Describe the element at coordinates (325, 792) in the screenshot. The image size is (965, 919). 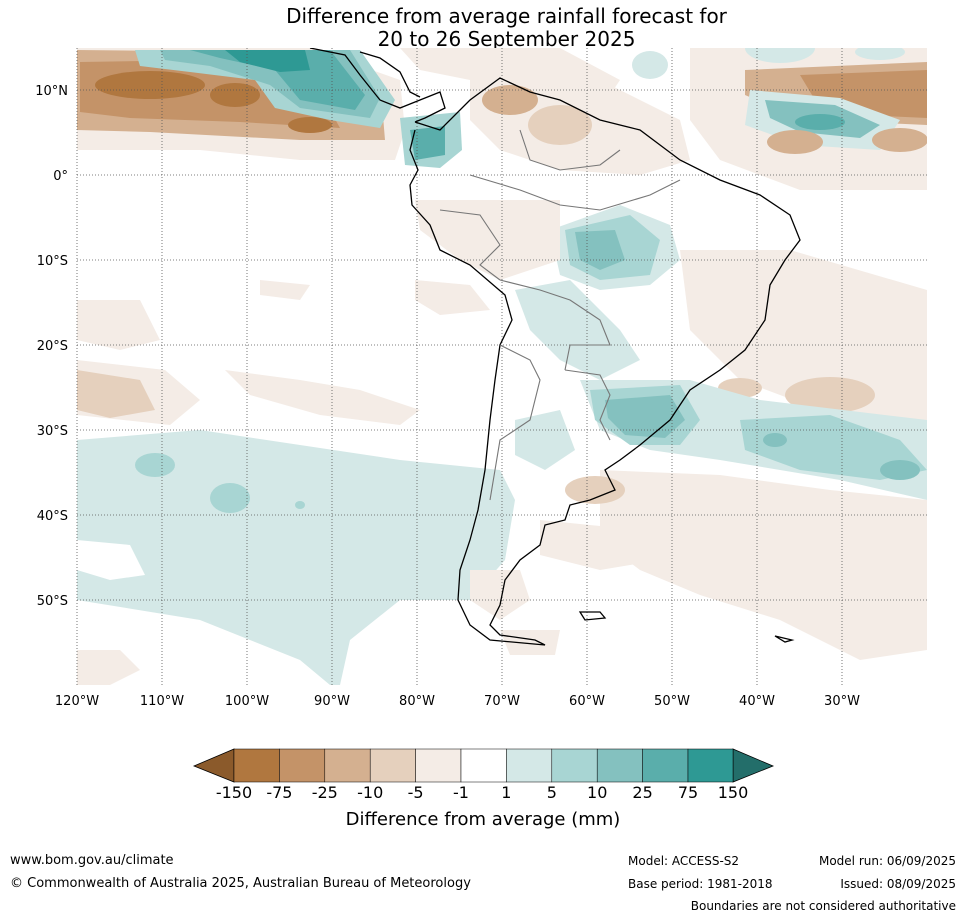
I see `colorbar-tick-label: -25` at that location.